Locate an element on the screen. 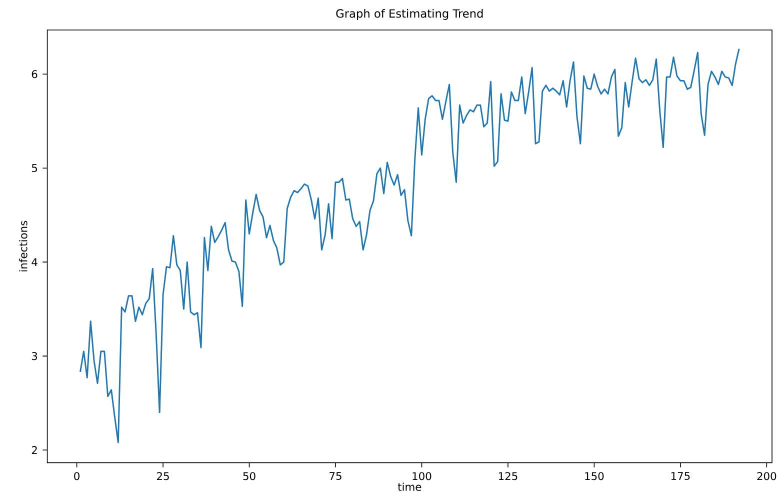  chart-title: Graph of Estimating Trend is located at coordinates (409, 14).